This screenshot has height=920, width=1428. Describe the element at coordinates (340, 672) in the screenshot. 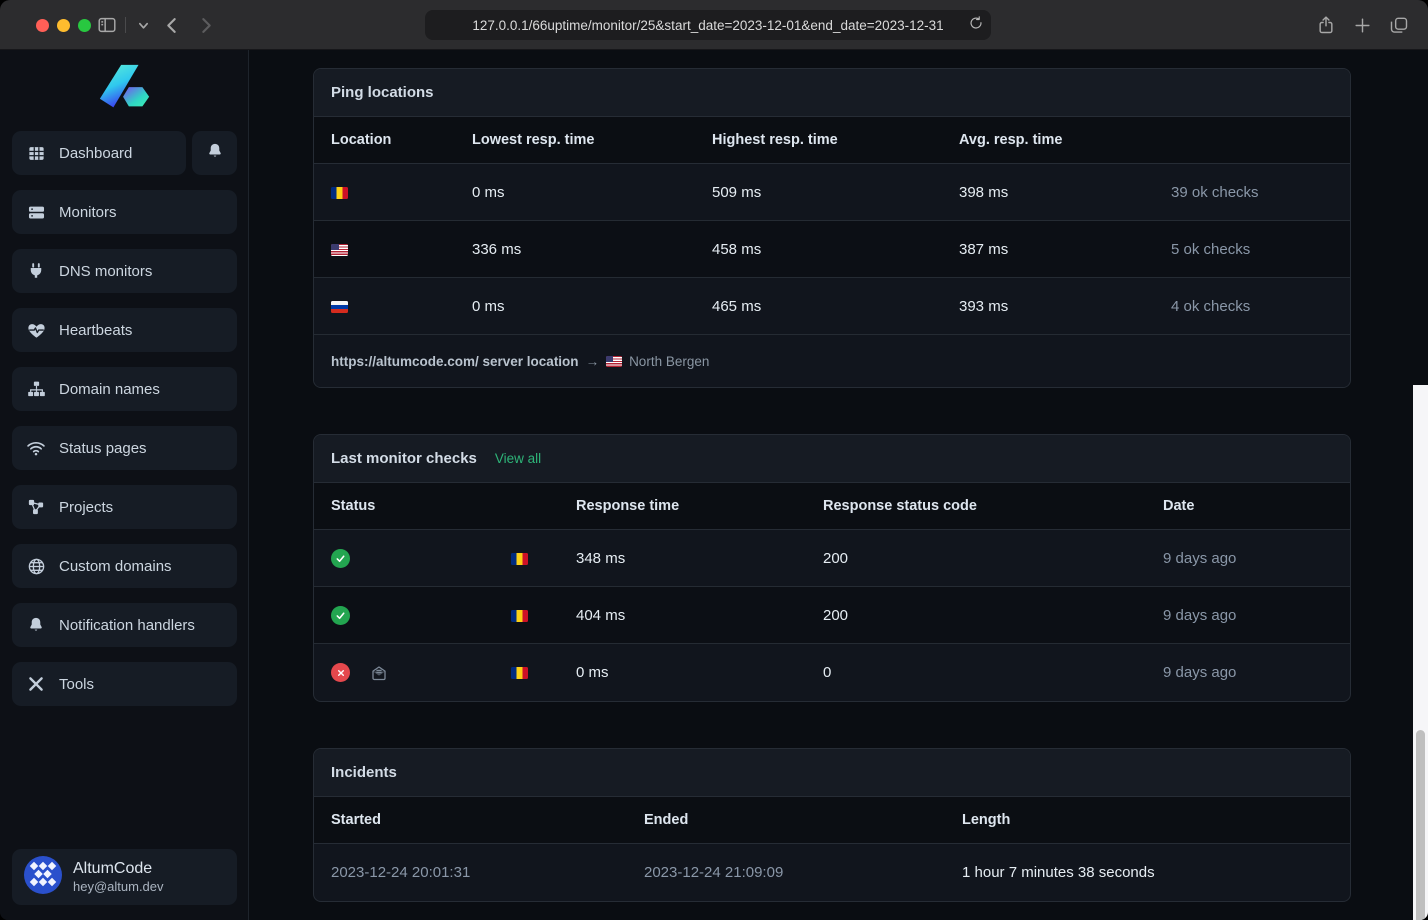

I see `status-error-icon` at that location.